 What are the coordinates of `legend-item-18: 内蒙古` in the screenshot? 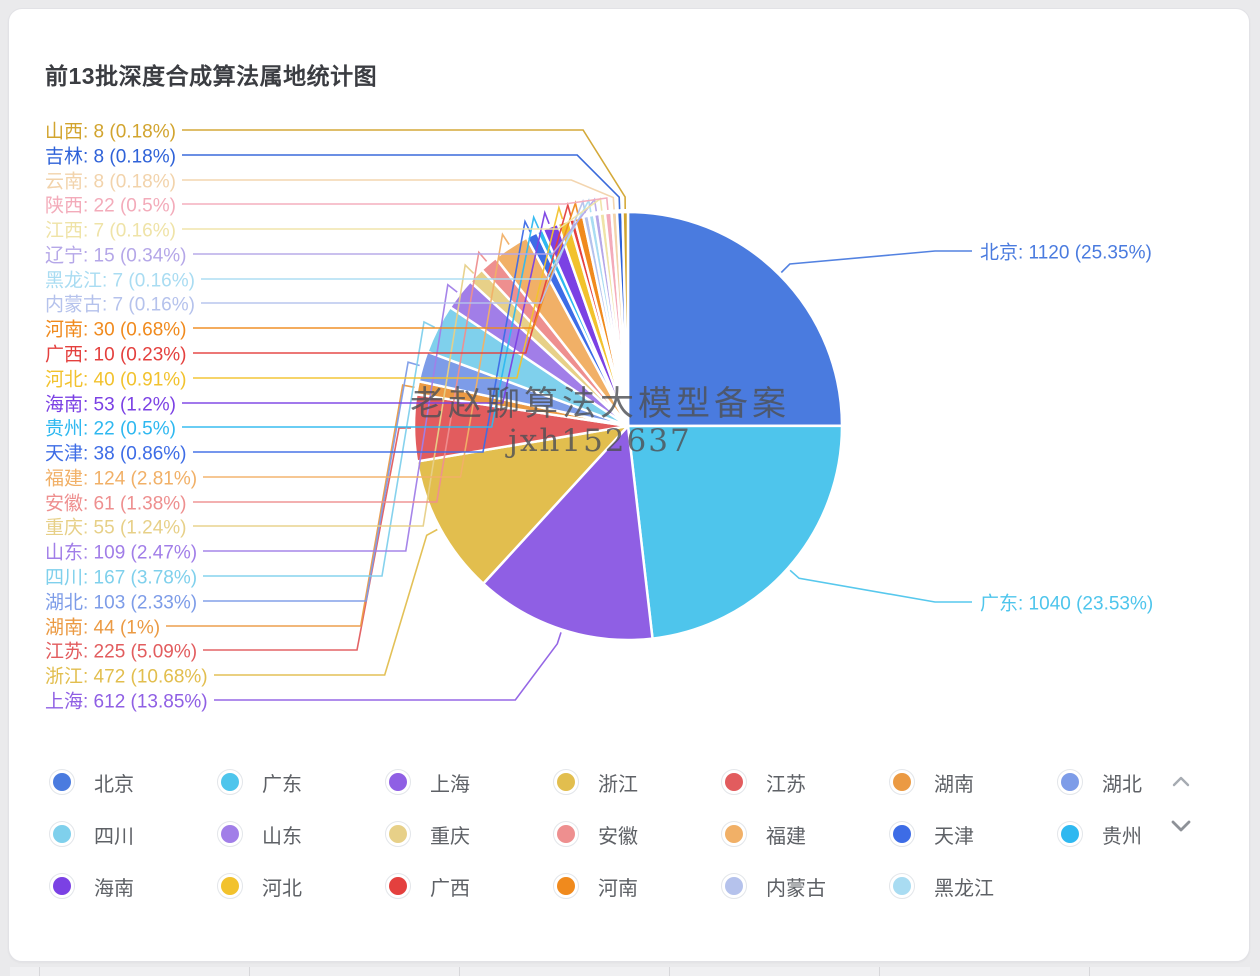 It's located at (773, 886).